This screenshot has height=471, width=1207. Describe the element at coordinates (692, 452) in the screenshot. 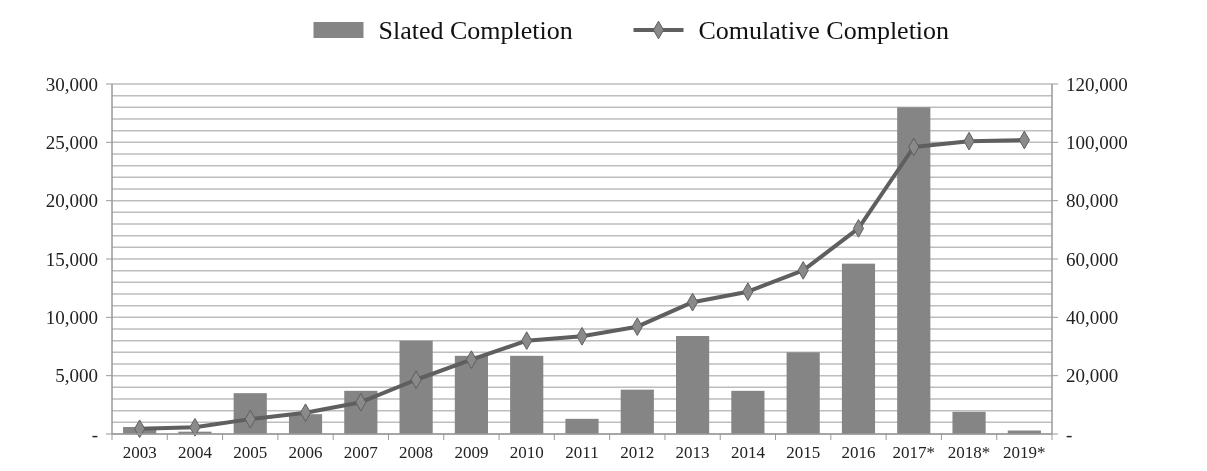

I see `x-tick-label: 2013` at that location.